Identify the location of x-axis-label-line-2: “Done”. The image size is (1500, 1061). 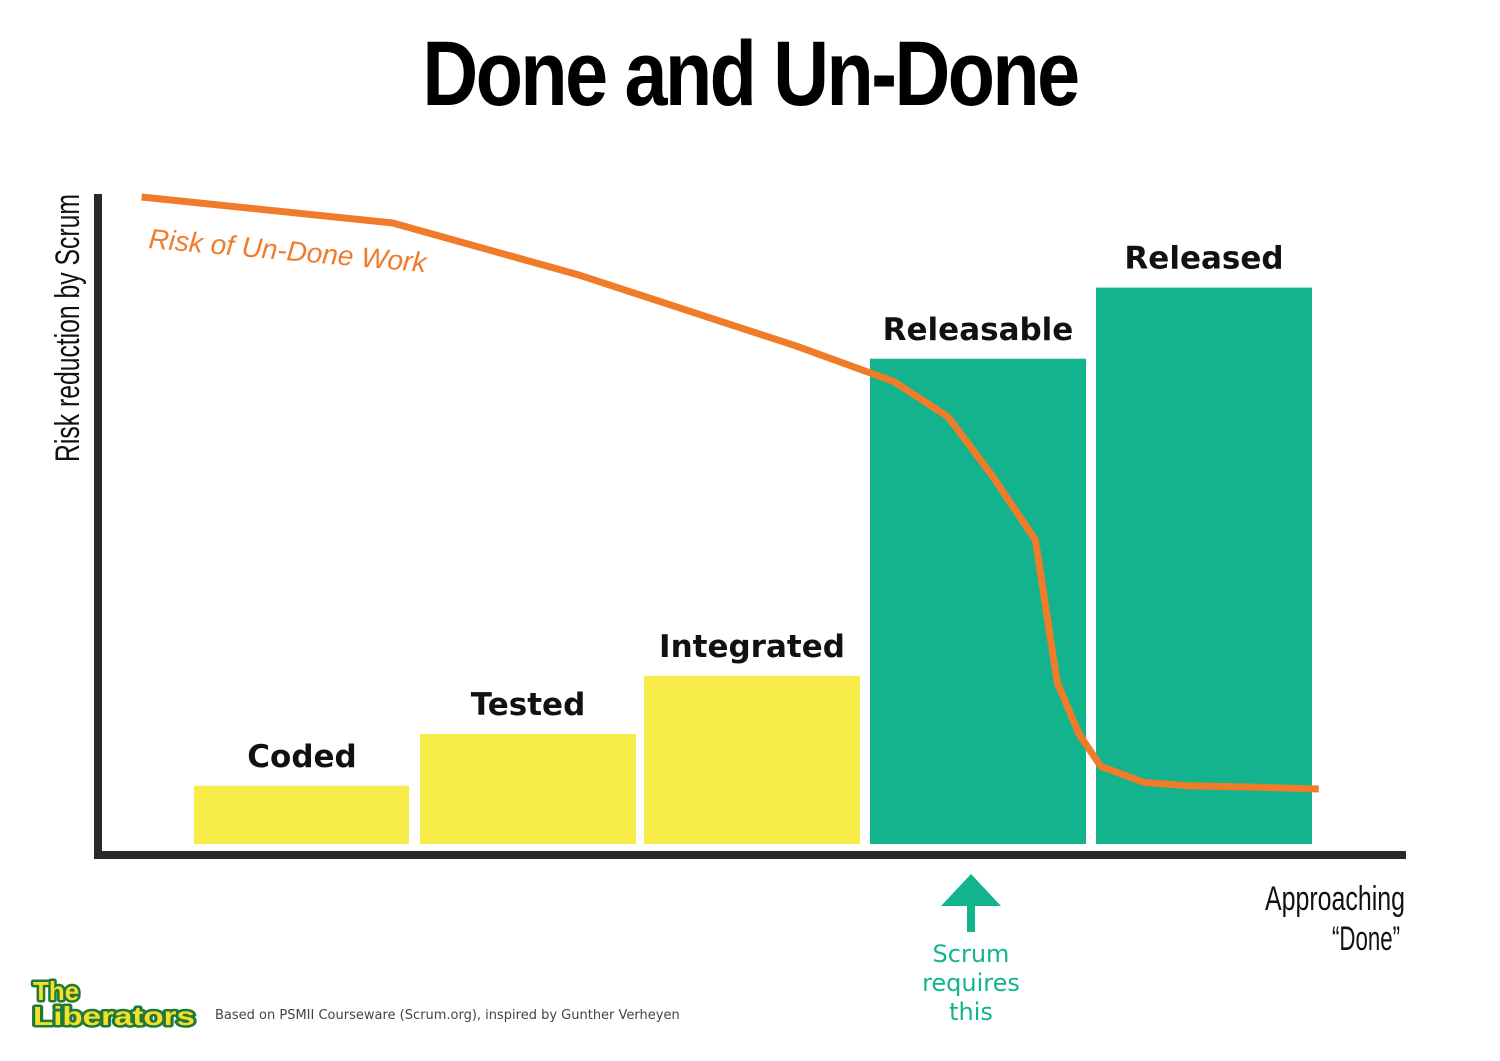
(1366, 939).